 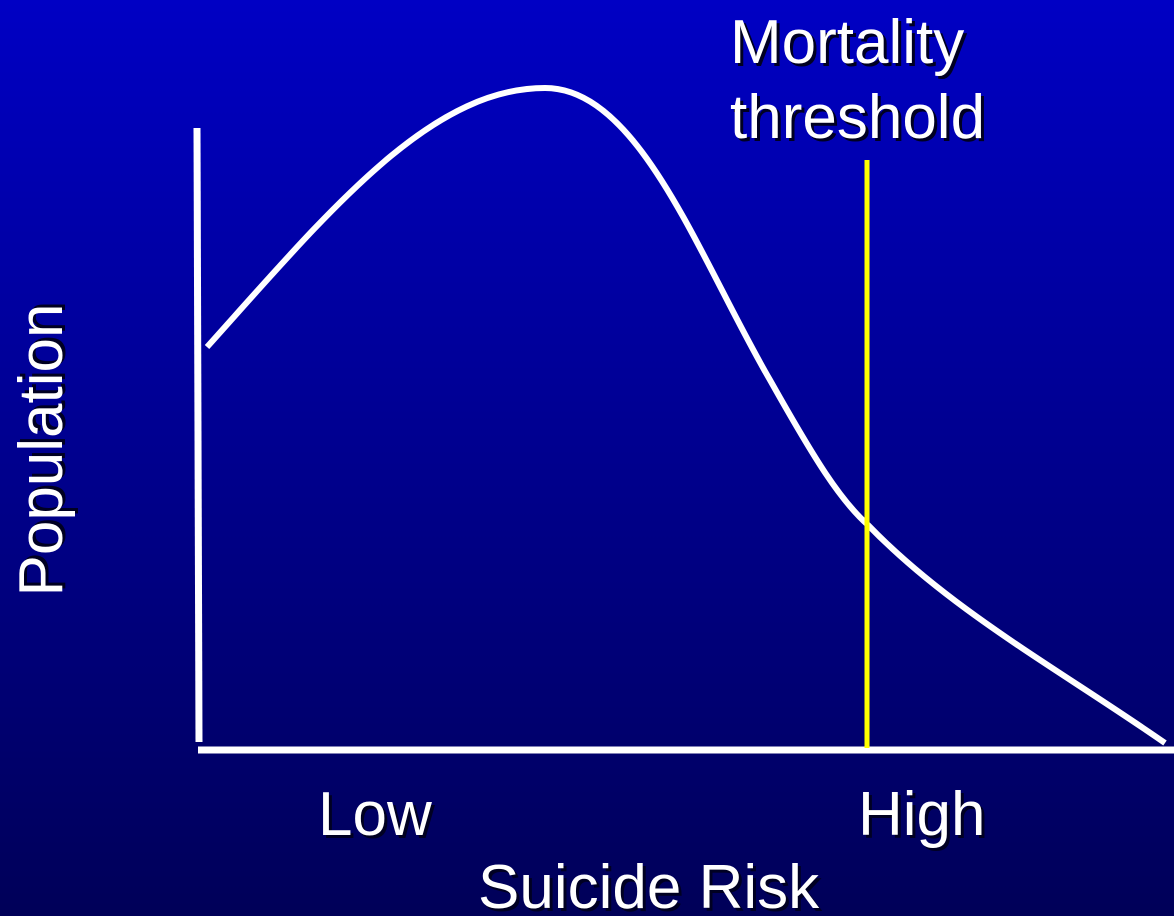 What do you see at coordinates (198, 435) in the screenshot?
I see `y-axis` at bounding box center [198, 435].